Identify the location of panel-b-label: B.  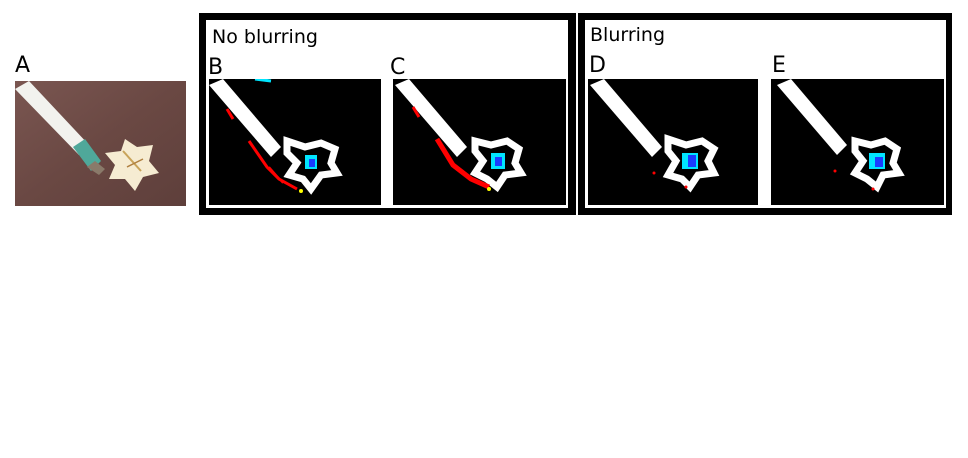
(216, 67).